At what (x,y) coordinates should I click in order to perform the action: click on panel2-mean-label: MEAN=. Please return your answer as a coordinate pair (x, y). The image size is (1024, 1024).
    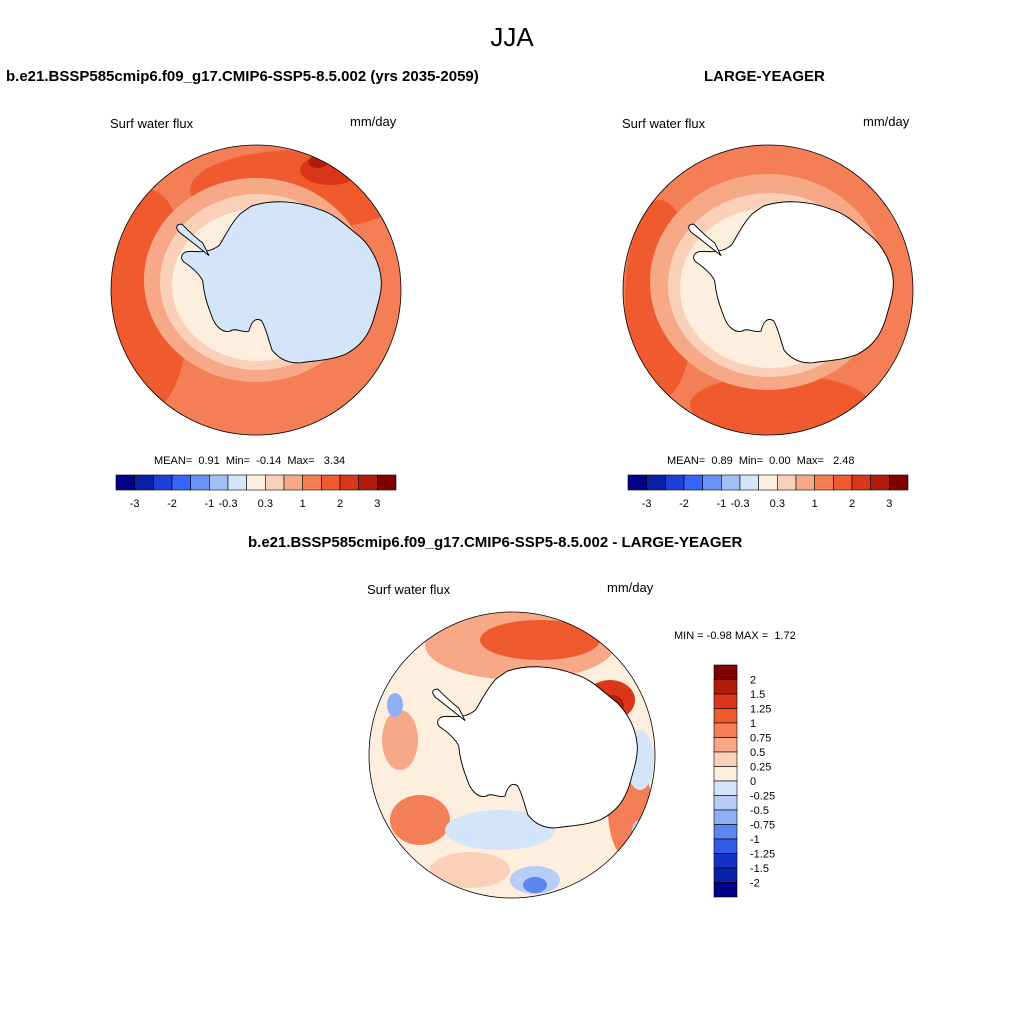
    Looking at the image, I should click on (686, 461).